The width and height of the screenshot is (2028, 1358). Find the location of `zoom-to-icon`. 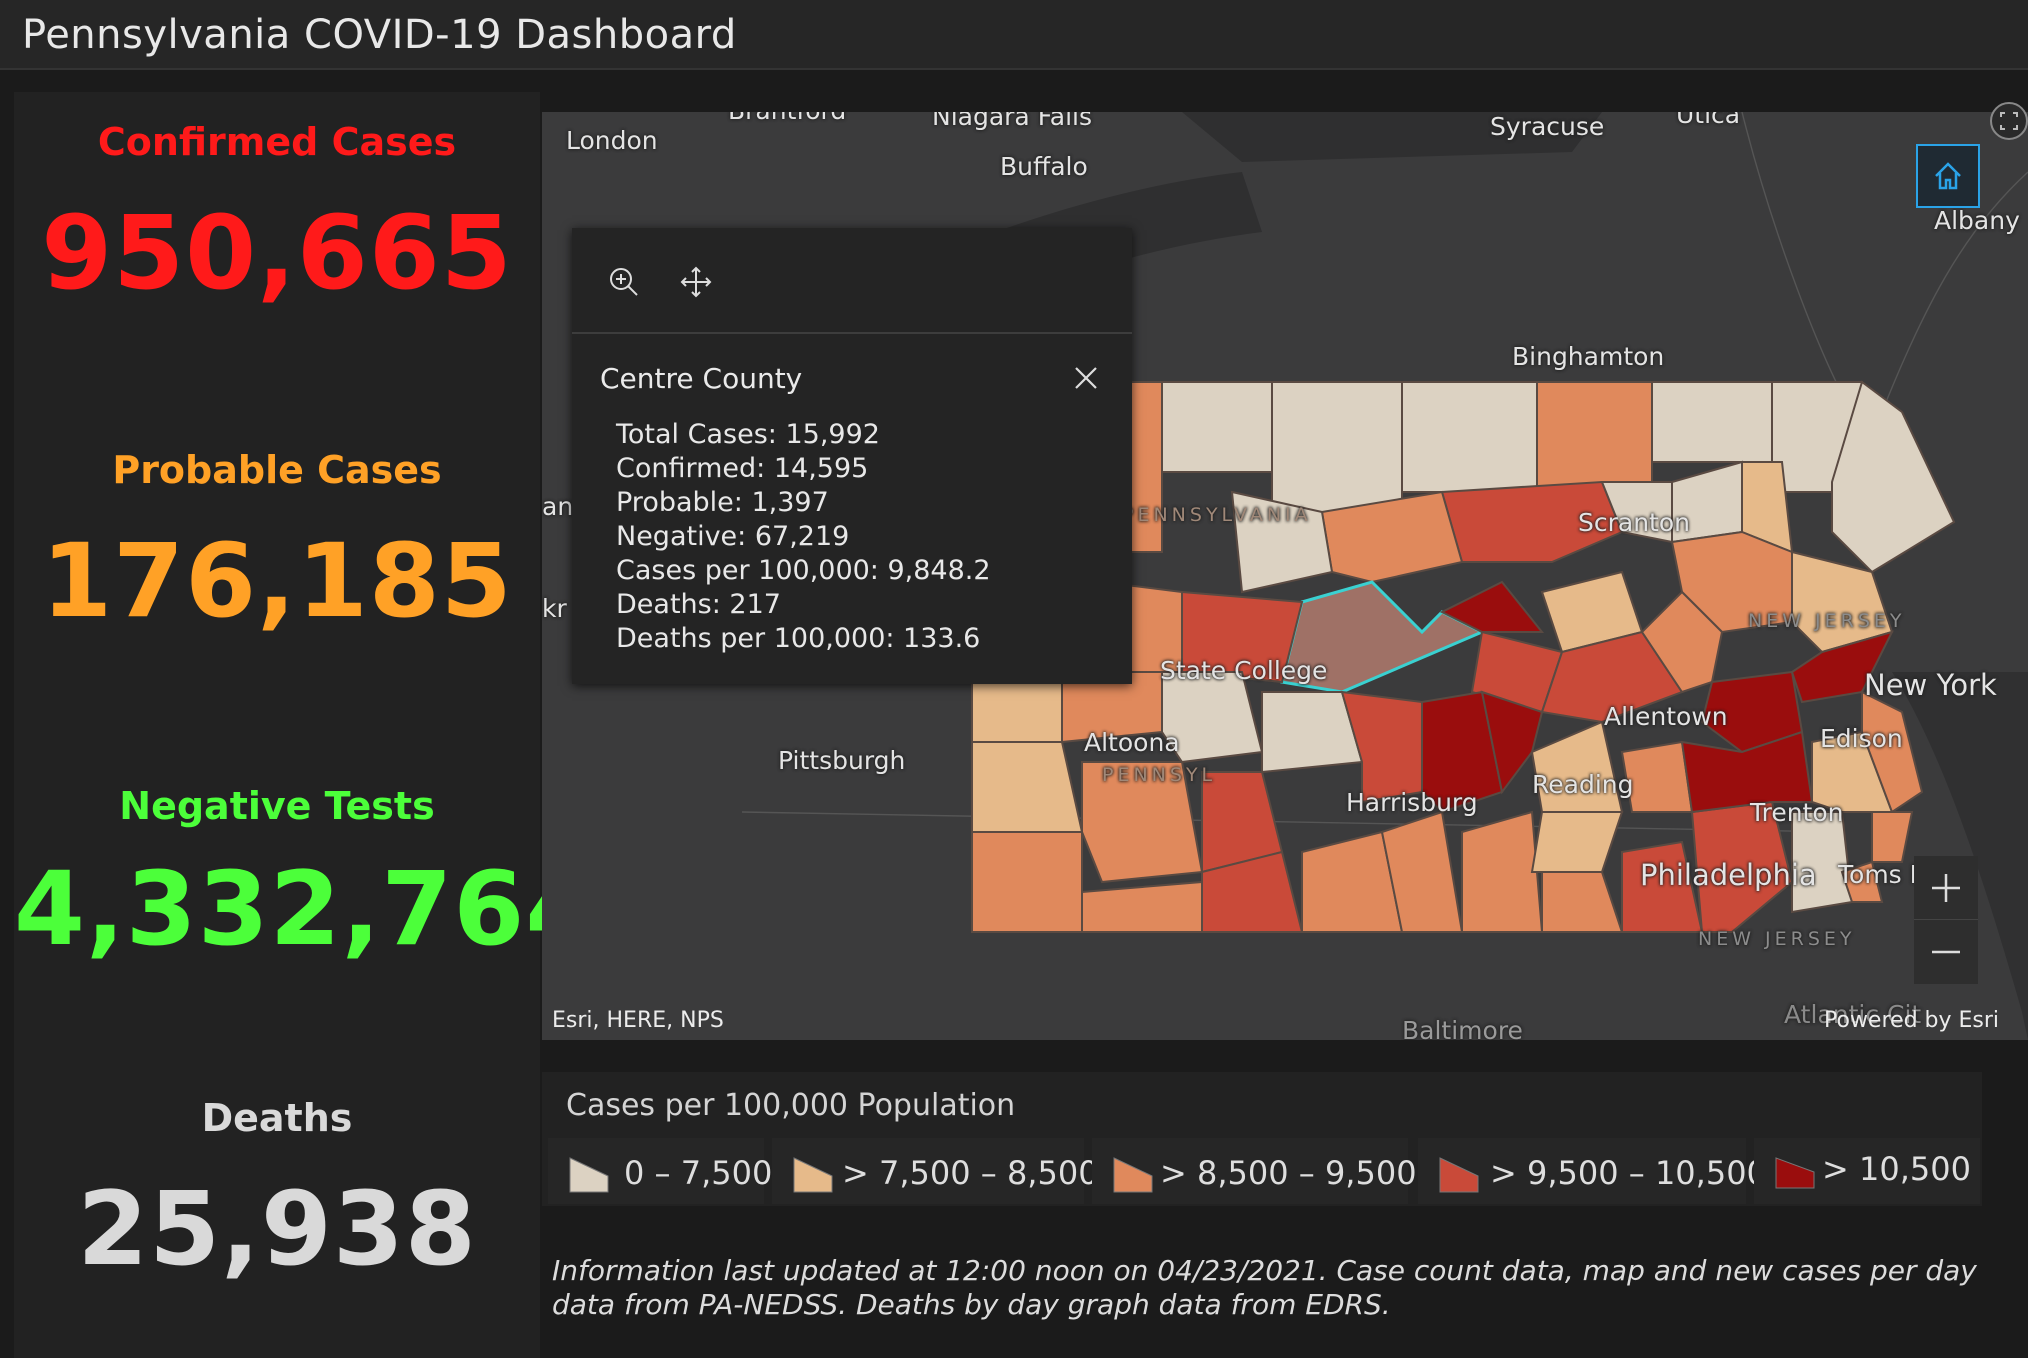

zoom-to-icon is located at coordinates (624, 282).